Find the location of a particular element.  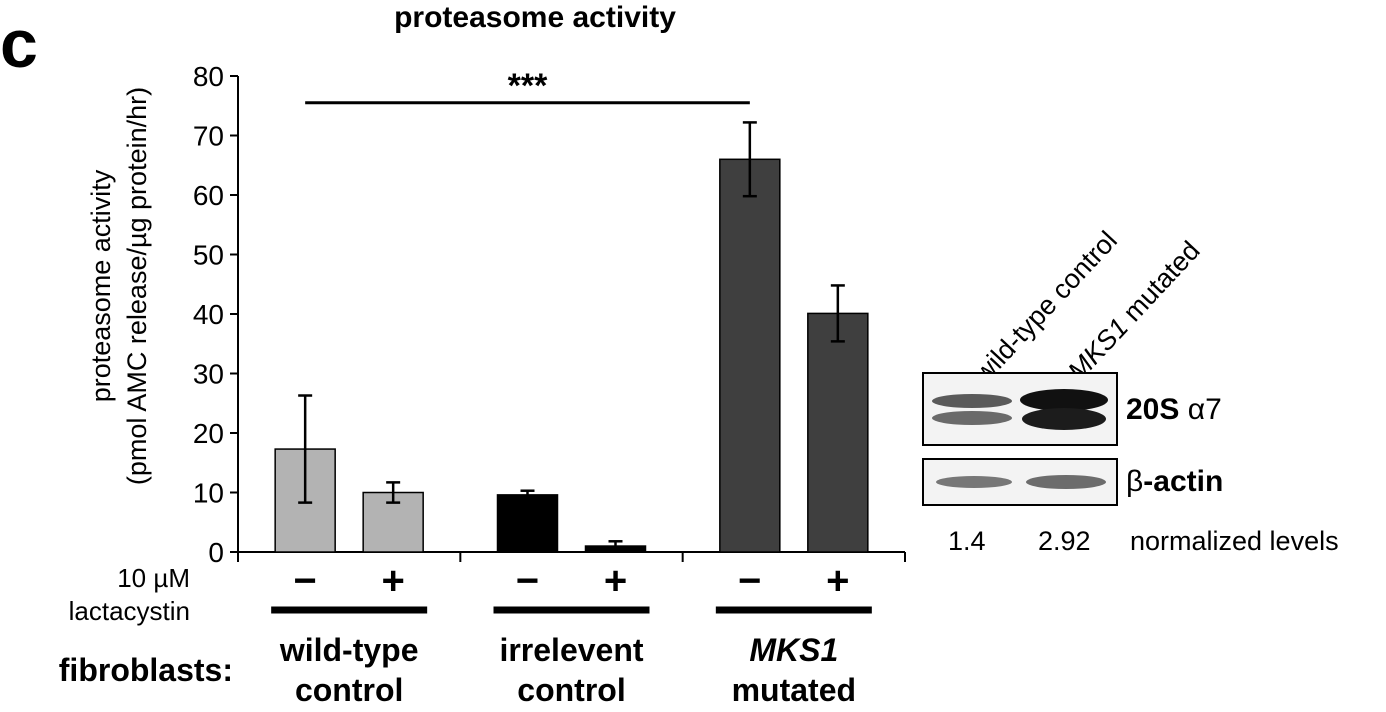

band-mks1-upper is located at coordinates (1064, 400).